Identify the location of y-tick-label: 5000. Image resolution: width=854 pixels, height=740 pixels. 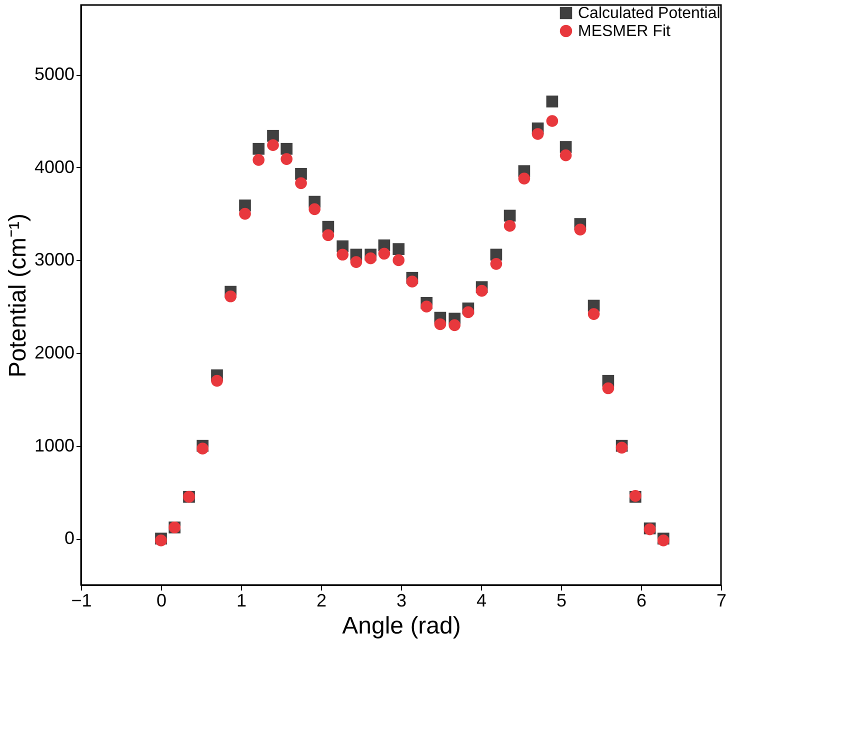
(54, 74).